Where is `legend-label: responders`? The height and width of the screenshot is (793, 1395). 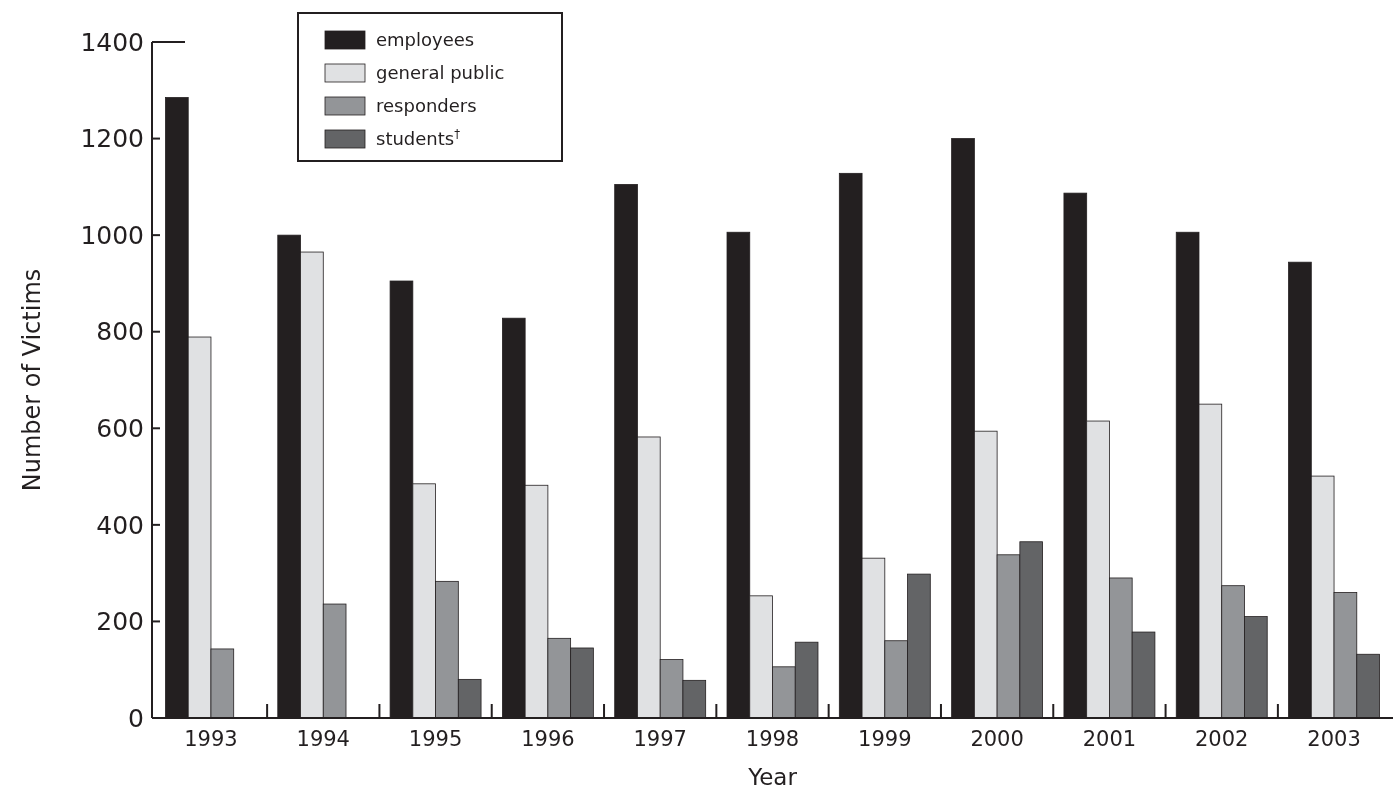 legend-label: responders is located at coordinates (426, 106).